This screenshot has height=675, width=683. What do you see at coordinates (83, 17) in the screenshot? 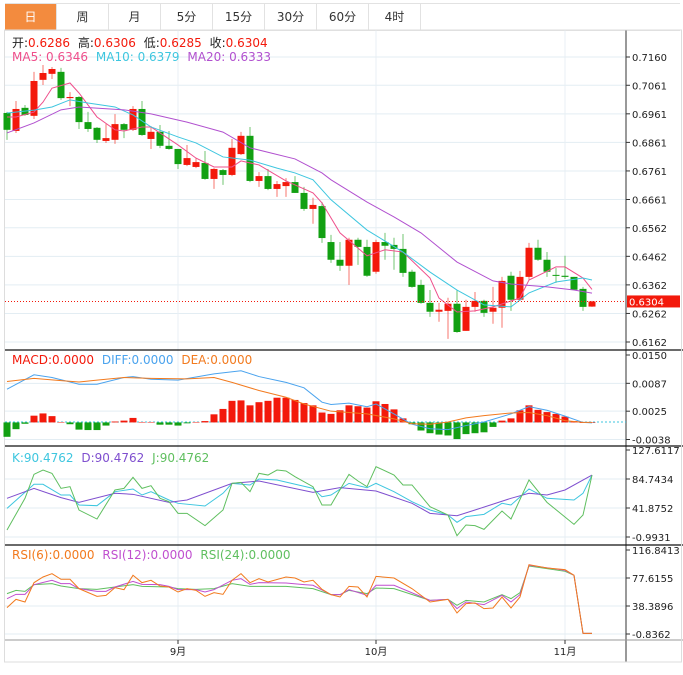
I see `tab-week: 周` at bounding box center [83, 17].